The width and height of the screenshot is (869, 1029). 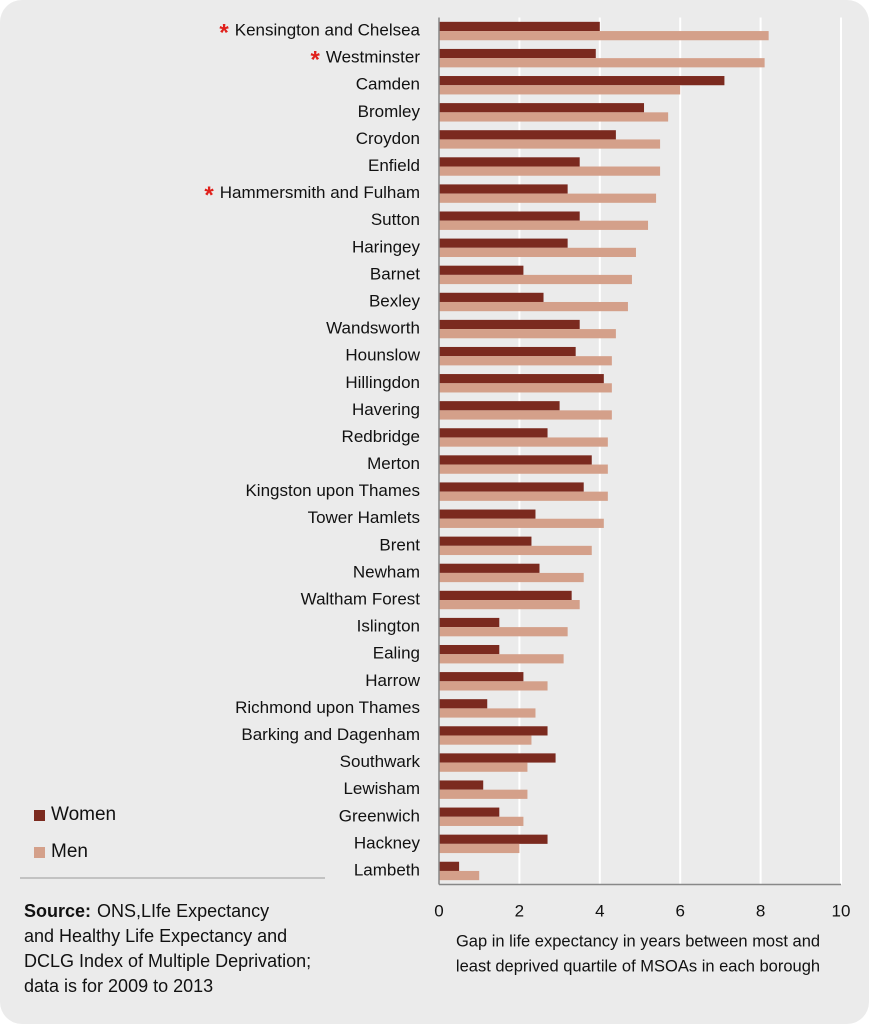 What do you see at coordinates (381, 436) in the screenshot?
I see `y-tick-label: Redbridge` at bounding box center [381, 436].